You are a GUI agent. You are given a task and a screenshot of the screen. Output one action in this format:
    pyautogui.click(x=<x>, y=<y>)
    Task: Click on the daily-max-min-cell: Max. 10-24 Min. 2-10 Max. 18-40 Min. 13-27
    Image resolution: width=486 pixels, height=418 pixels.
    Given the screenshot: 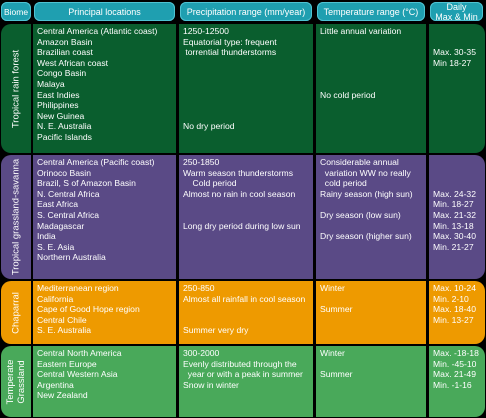 What is the action you would take?
    pyautogui.click(x=457, y=312)
    